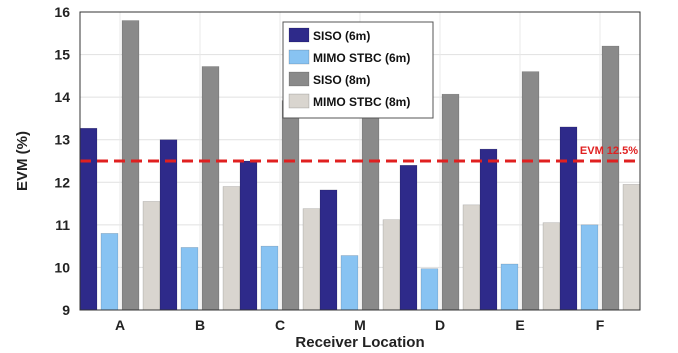 The image size is (678, 353). What do you see at coordinates (361, 102) in the screenshot?
I see `legend-label: MIMO STBC (8m)` at bounding box center [361, 102].